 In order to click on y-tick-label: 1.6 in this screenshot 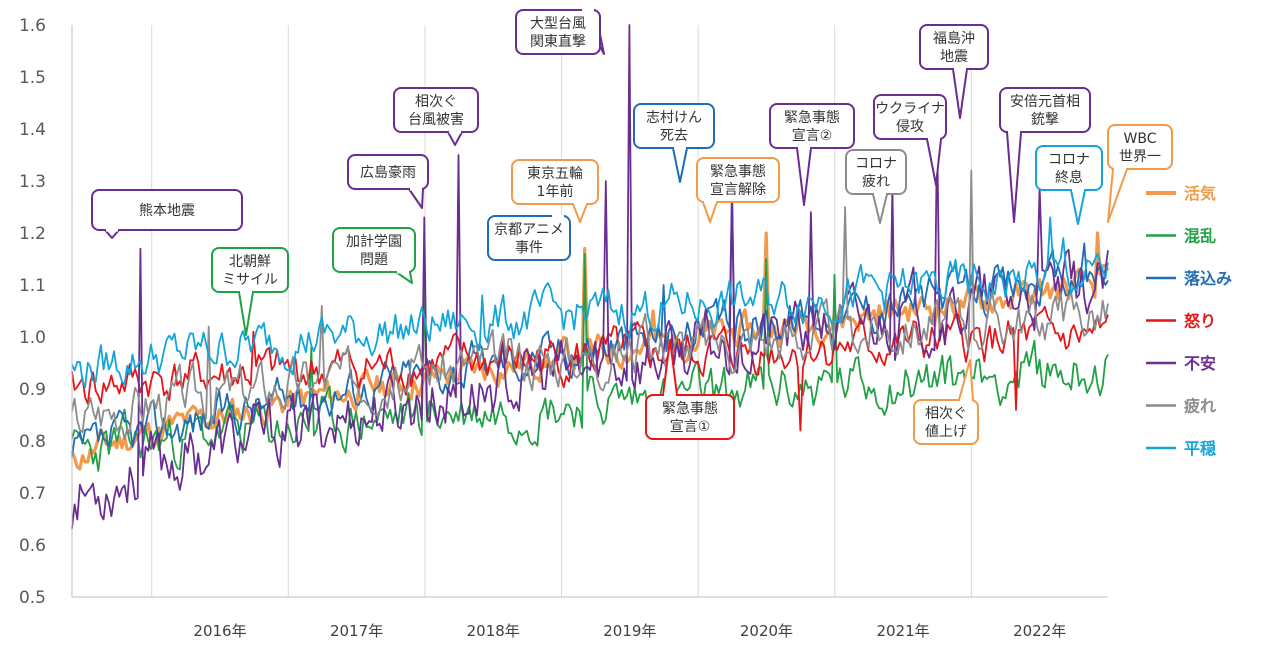, I will do `click(32, 26)`.